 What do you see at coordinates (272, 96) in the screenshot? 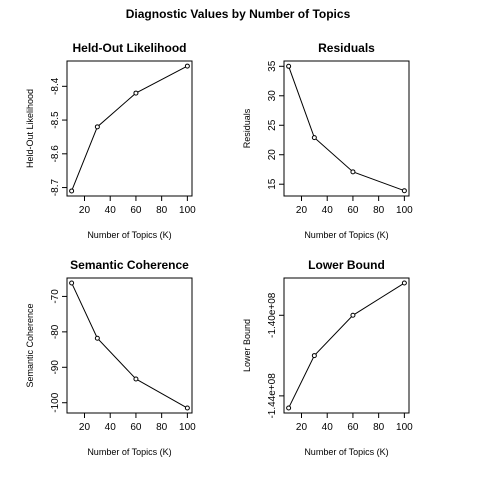
I see `y-tick-label: 30` at bounding box center [272, 96].